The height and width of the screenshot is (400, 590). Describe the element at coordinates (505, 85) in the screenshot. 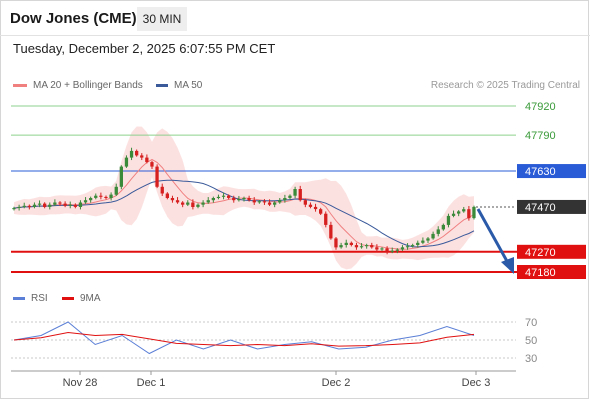

I see `credit-text: Research © 2025 Trading Central` at that location.